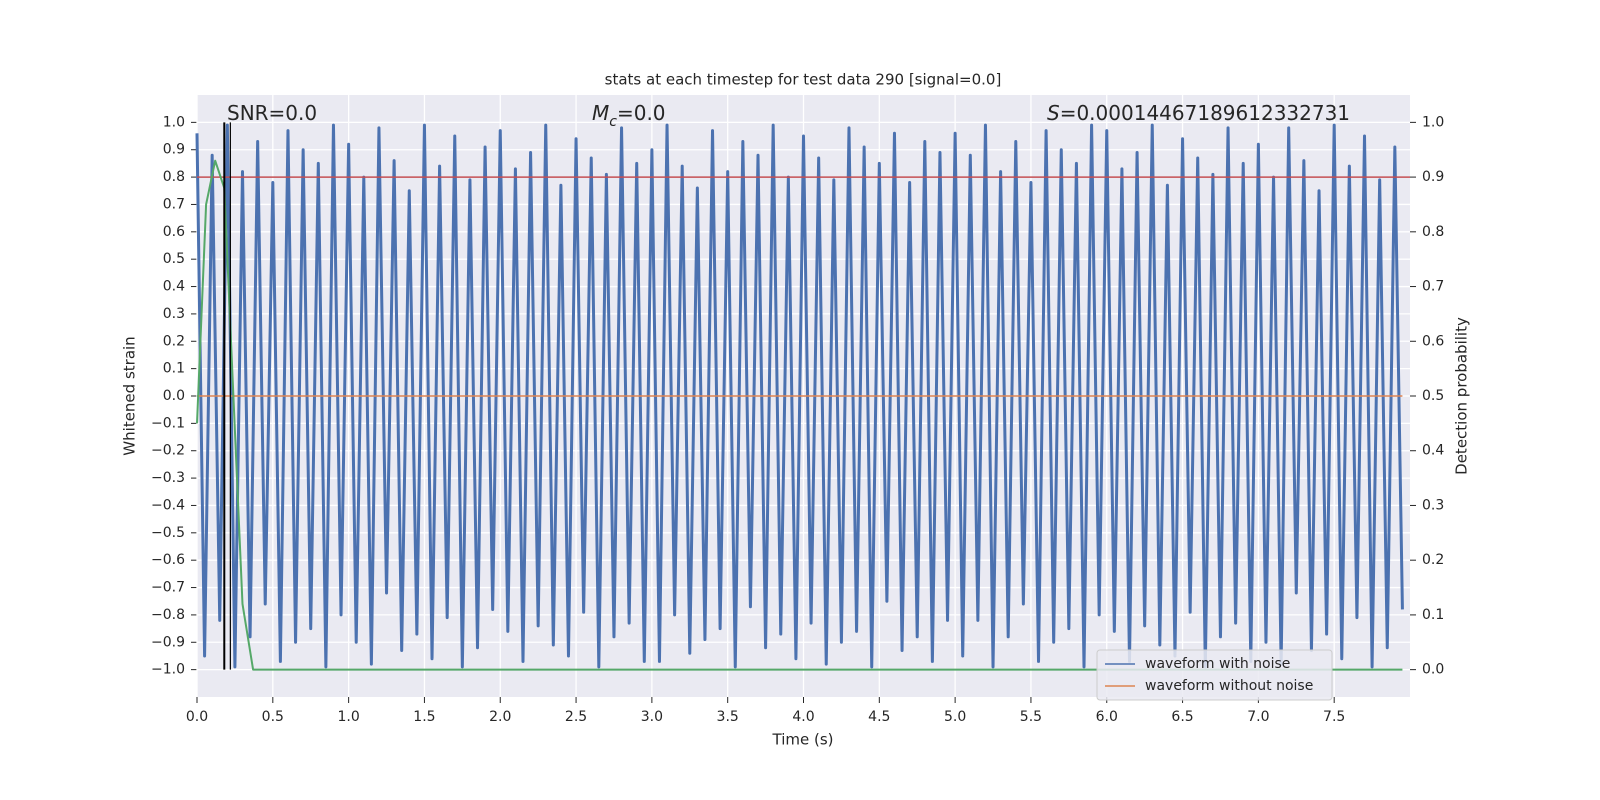 The height and width of the screenshot is (800, 1600). What do you see at coordinates (168, 505) in the screenshot?
I see `y-tick-label: −0.4` at bounding box center [168, 505].